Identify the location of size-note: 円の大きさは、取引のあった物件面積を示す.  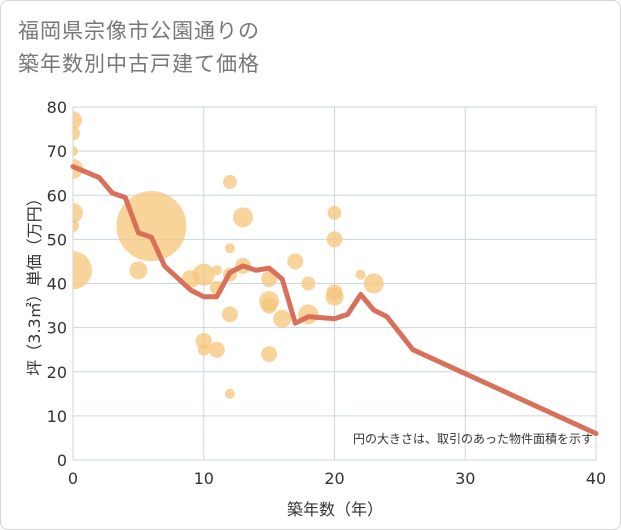
(473, 438).